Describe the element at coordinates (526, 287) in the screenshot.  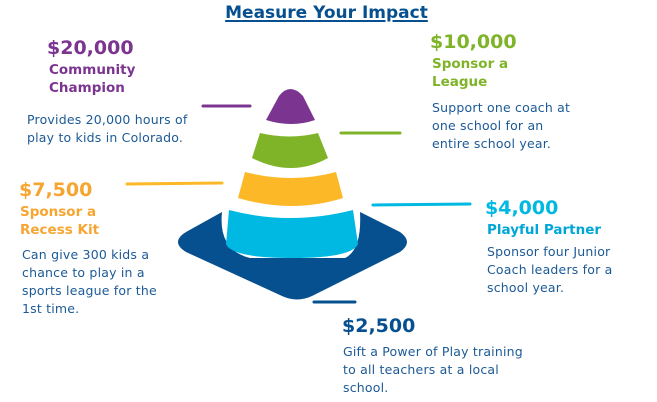
I see `desc-line: school year.` at that location.